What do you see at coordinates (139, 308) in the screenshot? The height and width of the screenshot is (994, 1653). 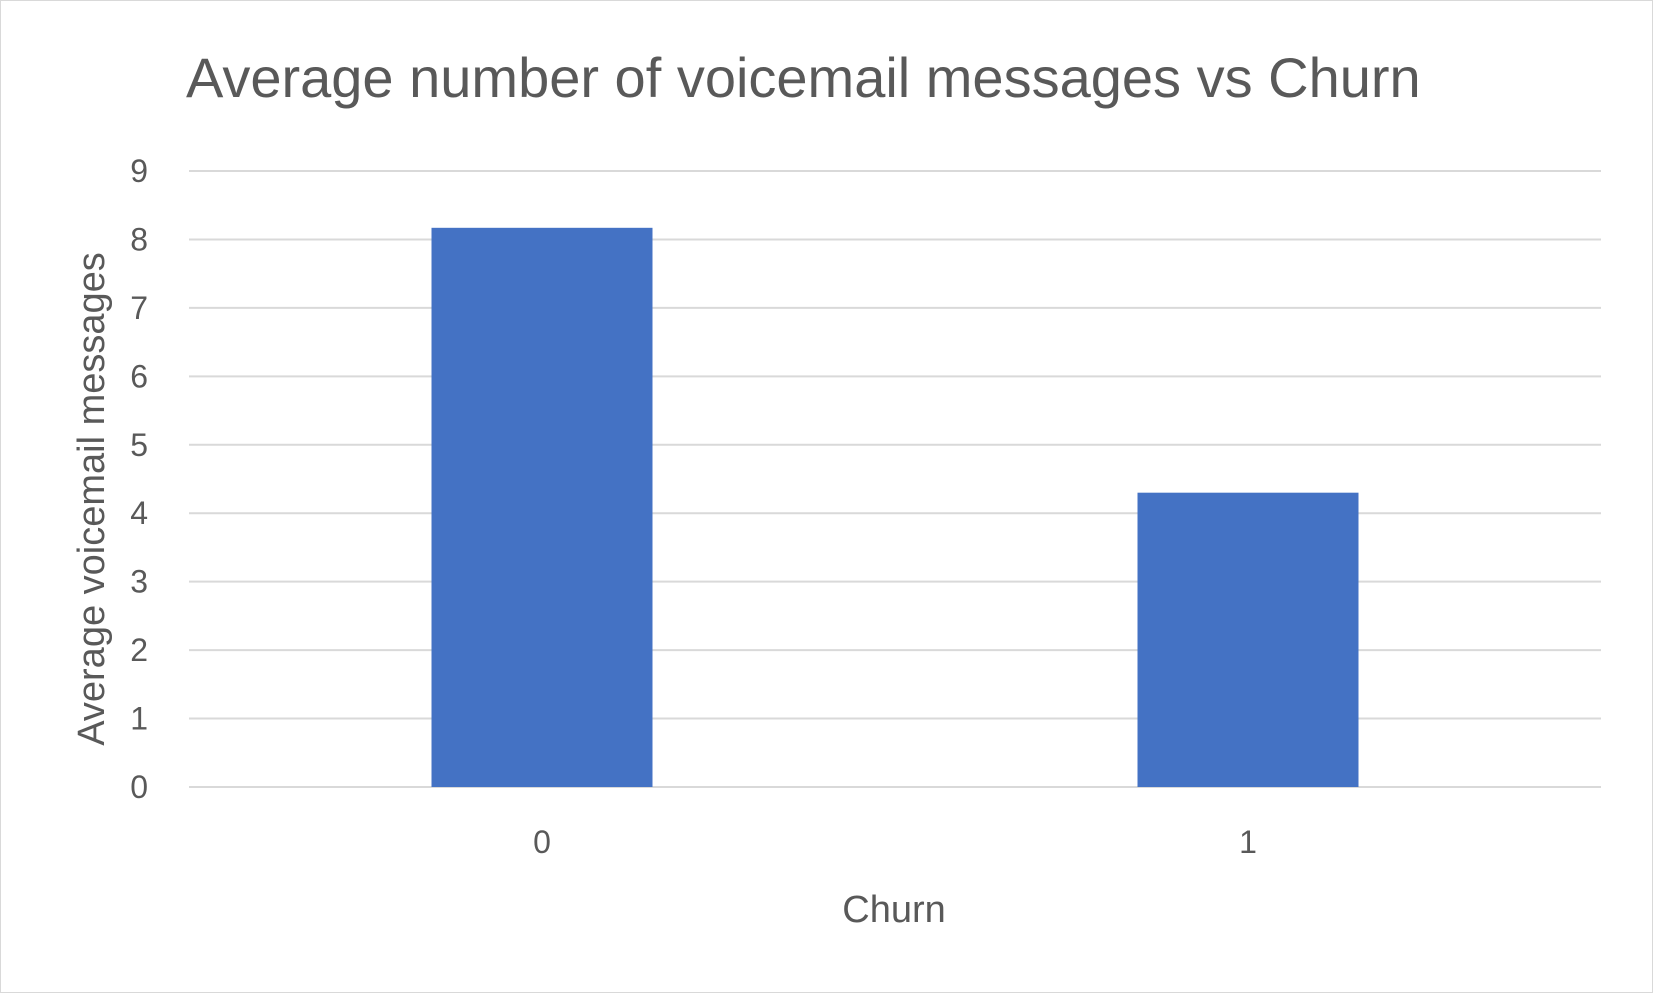 I see `y-tick-label: 7` at bounding box center [139, 308].